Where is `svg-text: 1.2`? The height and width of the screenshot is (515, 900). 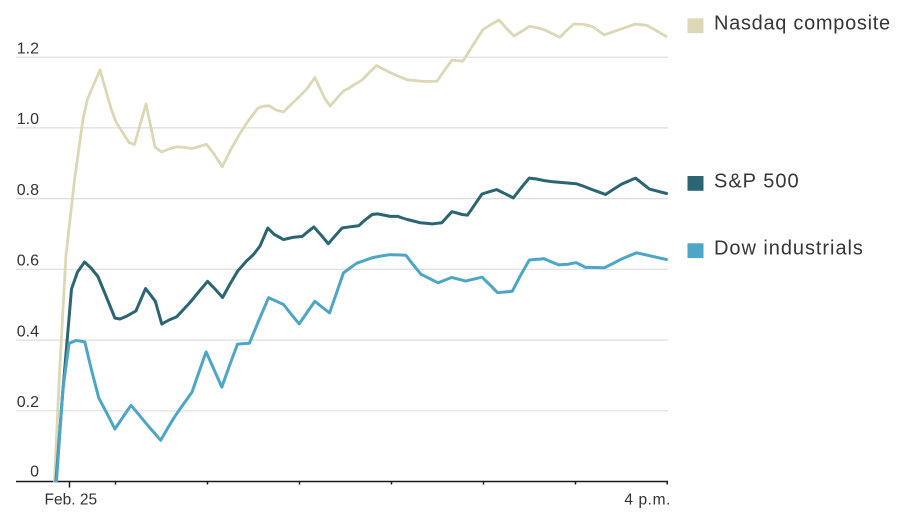 svg-text: 1.2 is located at coordinates (28, 48).